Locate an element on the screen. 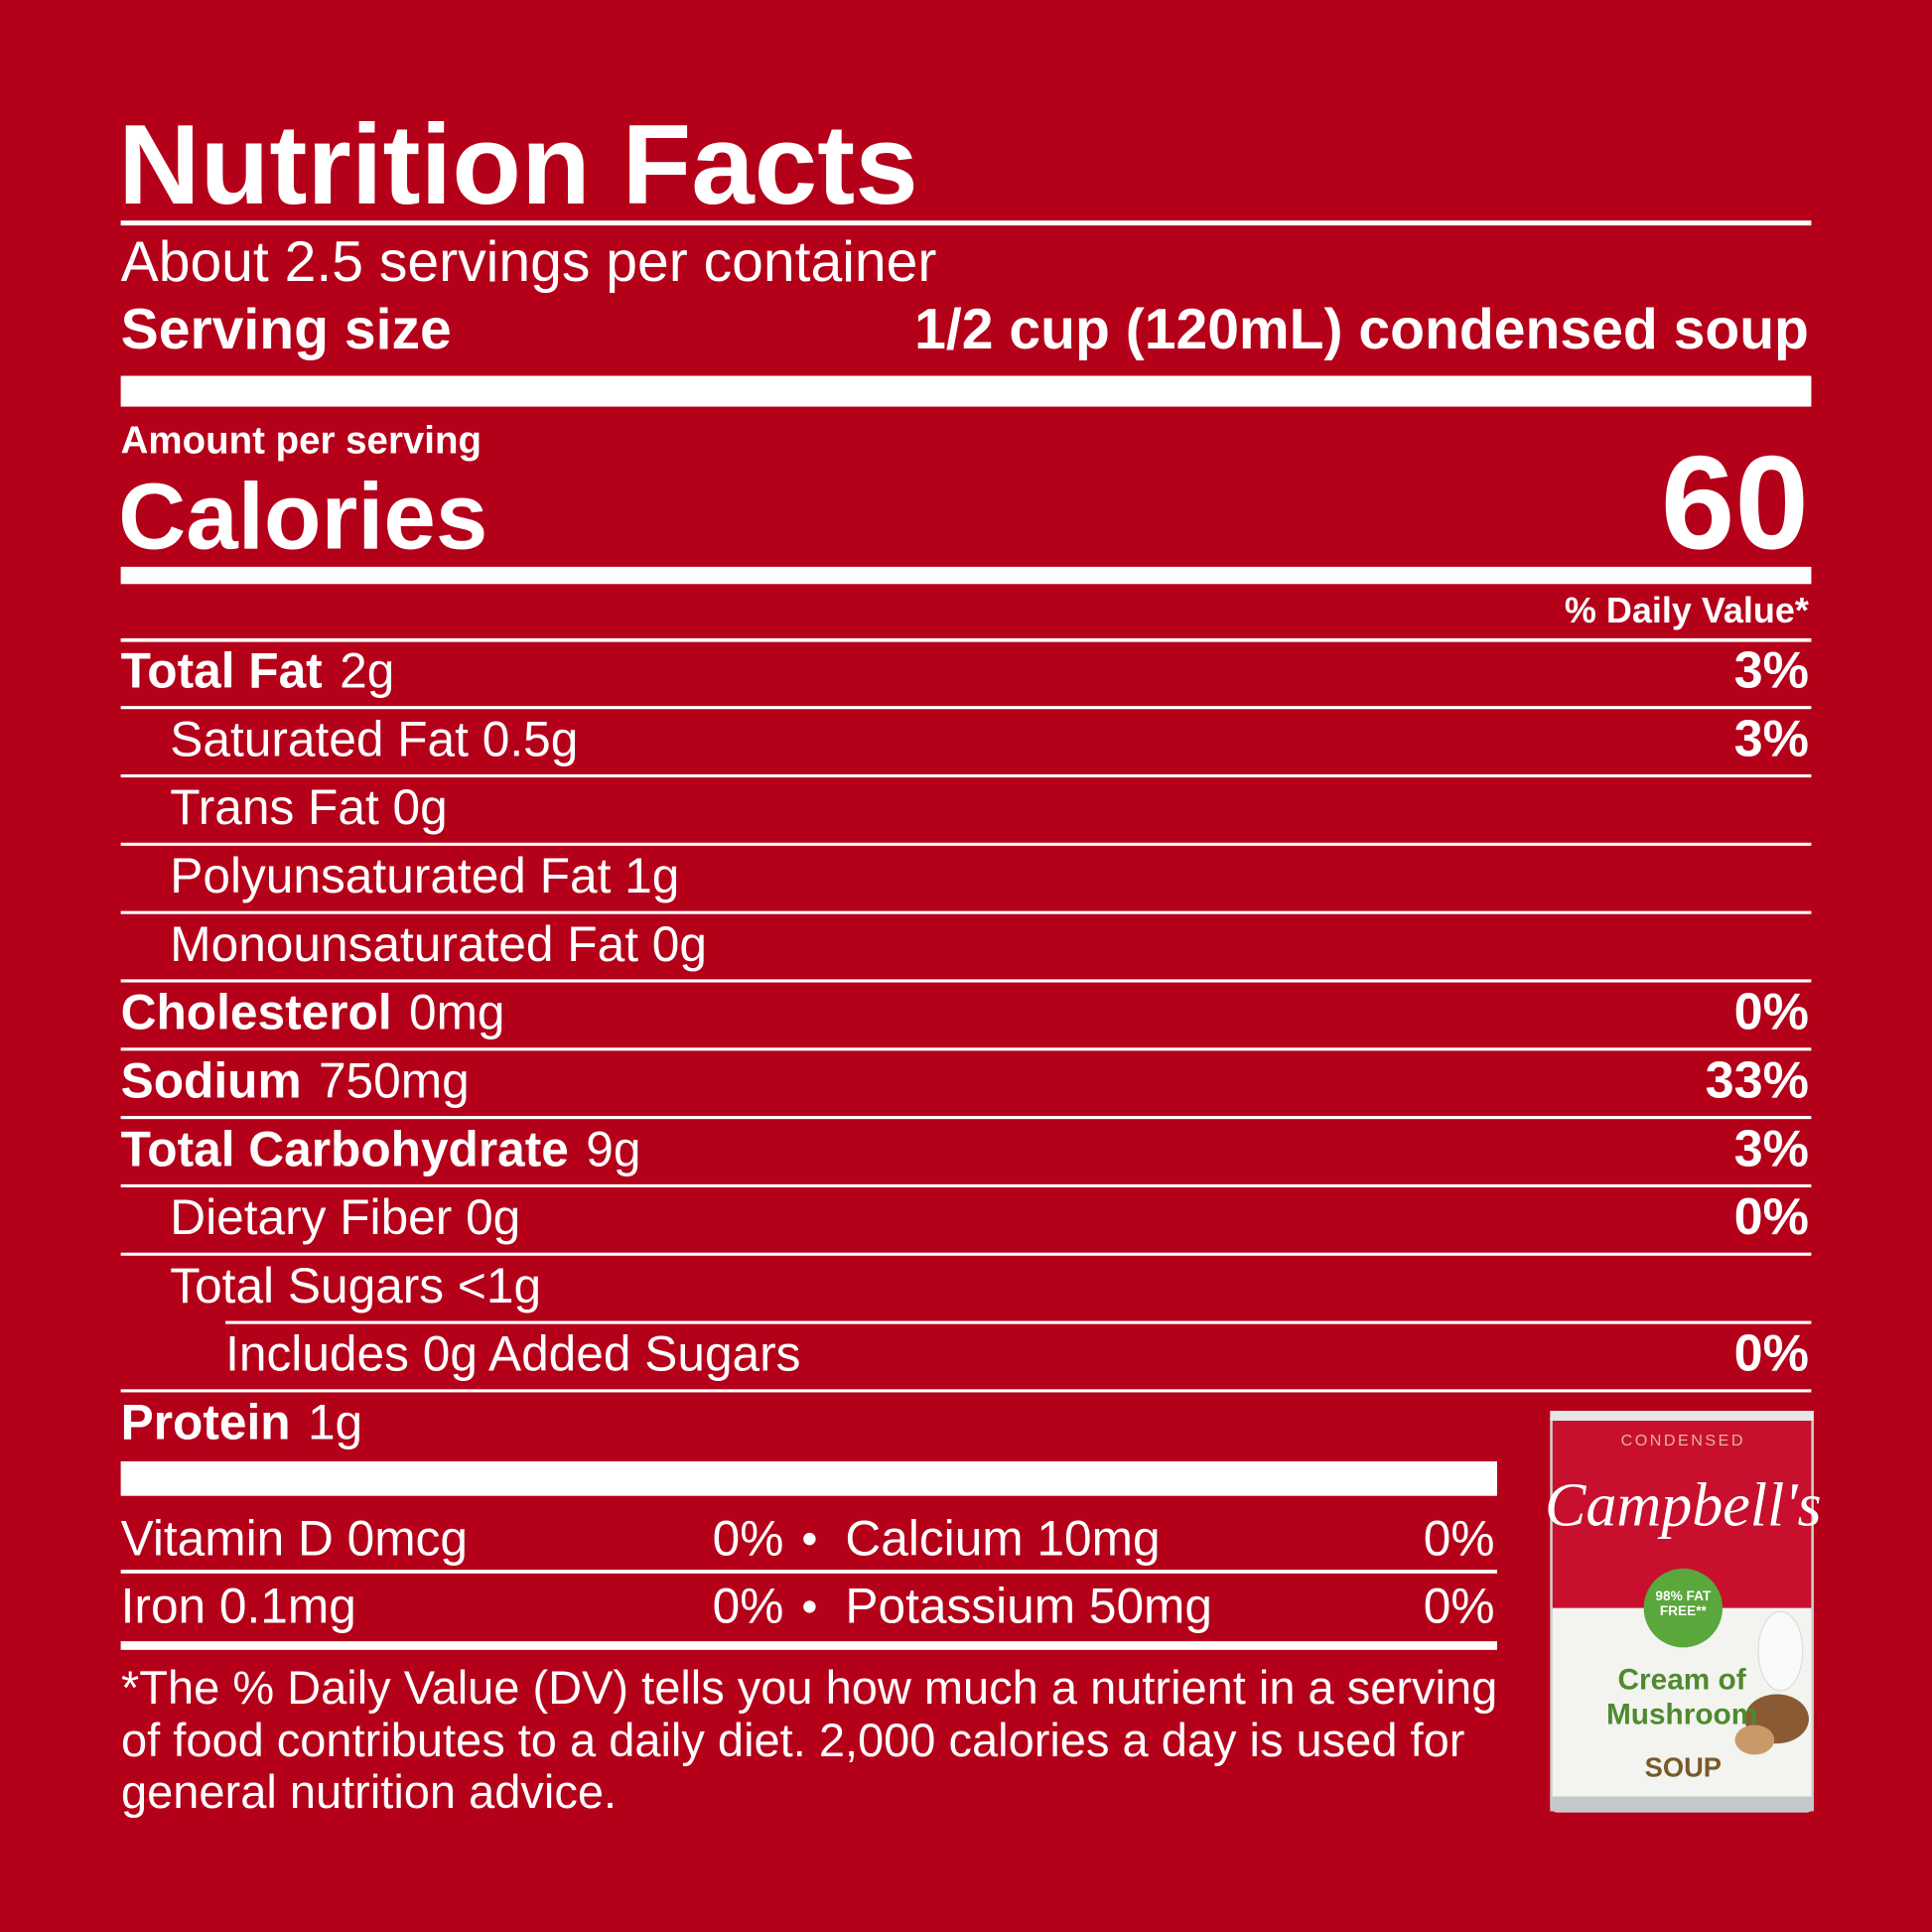 The image size is (1932, 1932). nutrient-row: Dietary Fiber 0g is located at coordinates (345, 1217).